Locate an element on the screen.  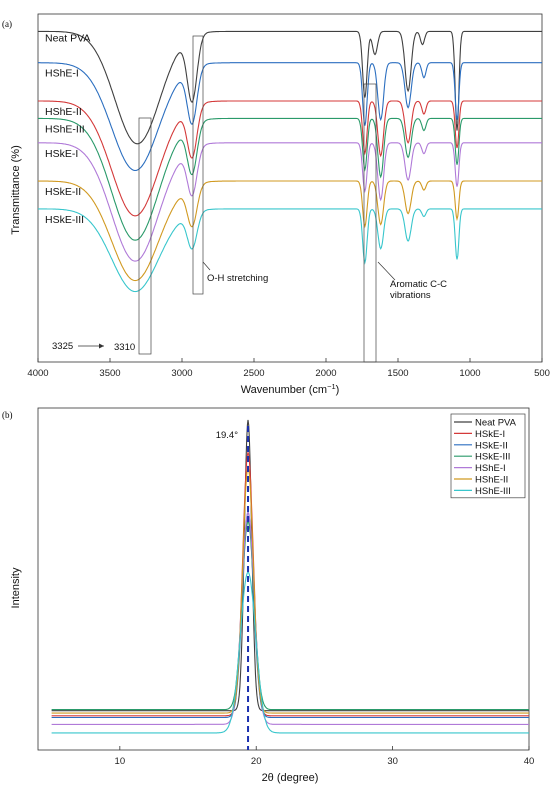
ftir-label-hshe-i: HShE-I is located at coordinates (62, 74).